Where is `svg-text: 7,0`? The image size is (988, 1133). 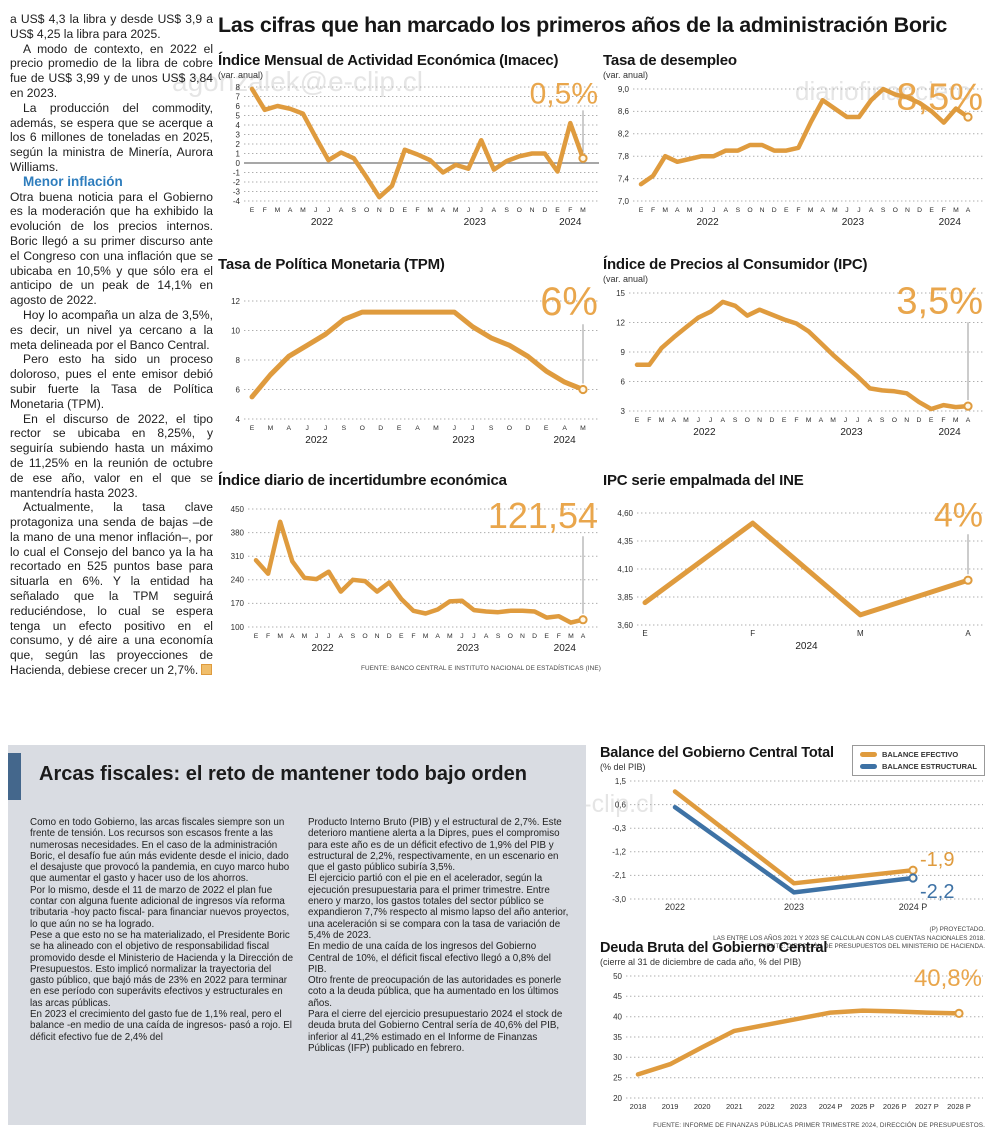
svg-text: 7,0 is located at coordinates (624, 201).